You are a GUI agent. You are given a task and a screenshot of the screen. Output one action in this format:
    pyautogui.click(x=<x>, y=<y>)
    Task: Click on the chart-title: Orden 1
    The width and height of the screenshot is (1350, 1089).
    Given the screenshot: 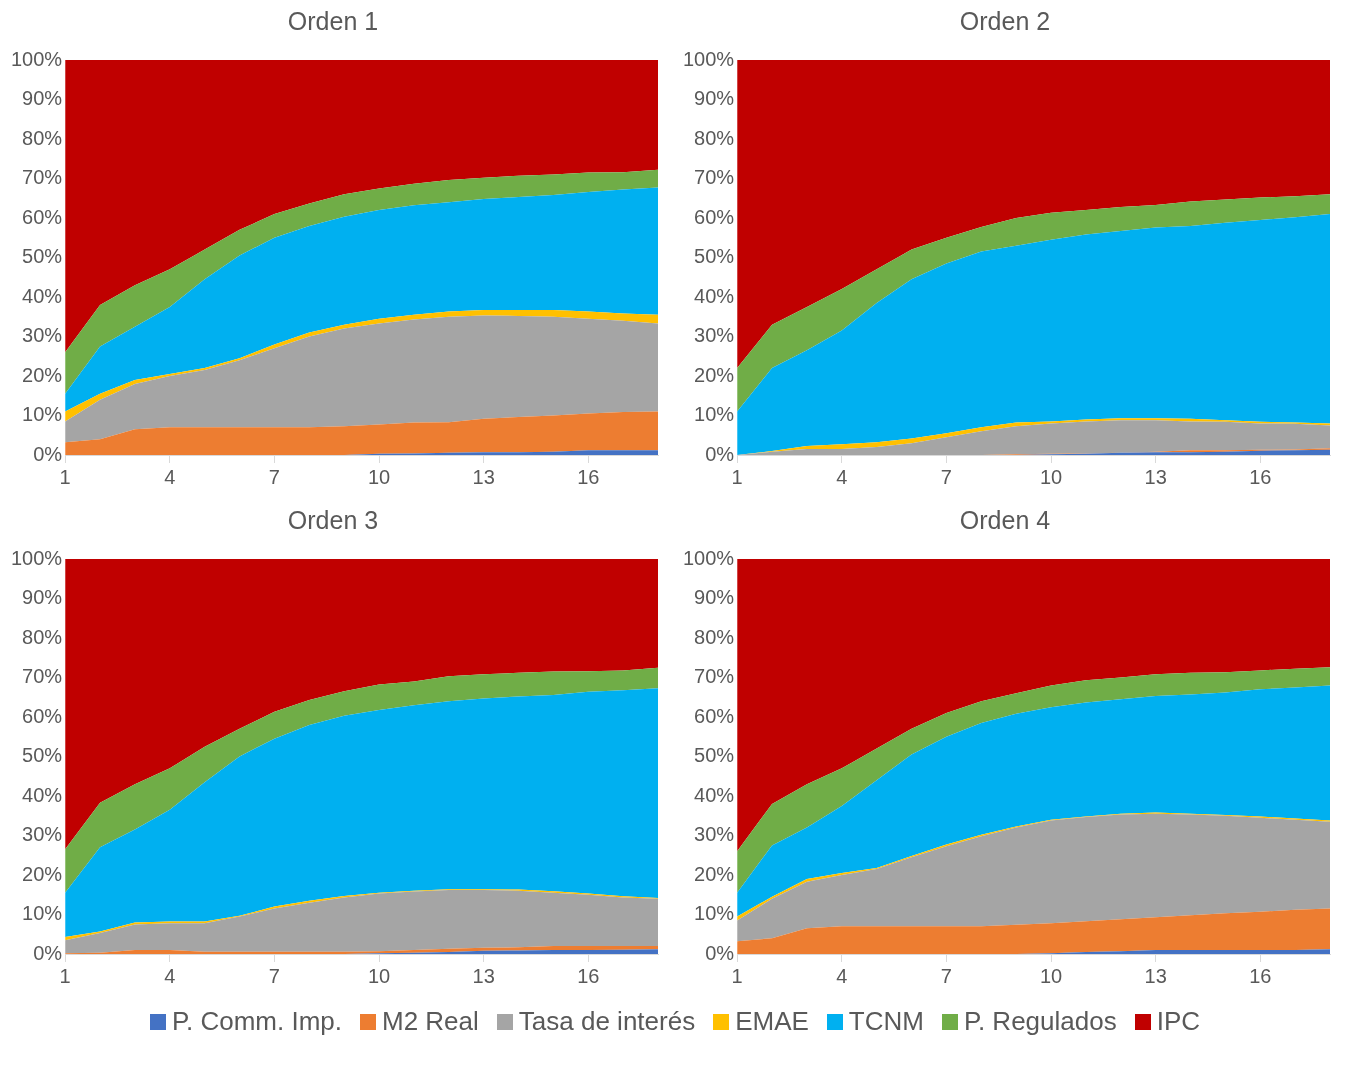 What is the action you would take?
    pyautogui.click(x=333, y=20)
    